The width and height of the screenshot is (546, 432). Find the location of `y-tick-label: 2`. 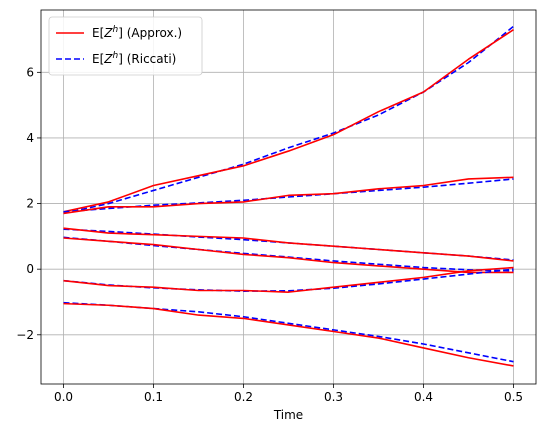

y-tick-label: 2 is located at coordinates (30, 204).